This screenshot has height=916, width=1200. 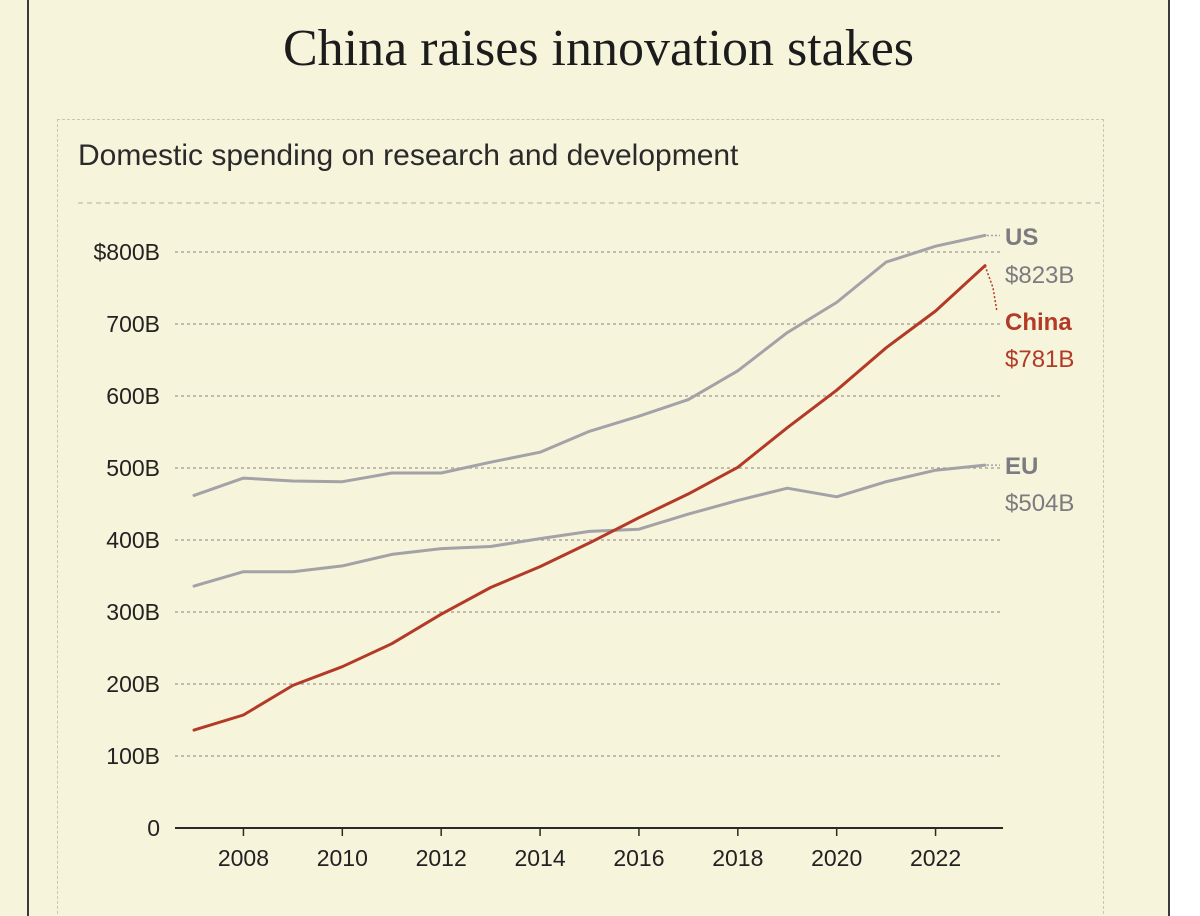 What do you see at coordinates (935, 858) in the screenshot?
I see `x-tick-label: 2022` at bounding box center [935, 858].